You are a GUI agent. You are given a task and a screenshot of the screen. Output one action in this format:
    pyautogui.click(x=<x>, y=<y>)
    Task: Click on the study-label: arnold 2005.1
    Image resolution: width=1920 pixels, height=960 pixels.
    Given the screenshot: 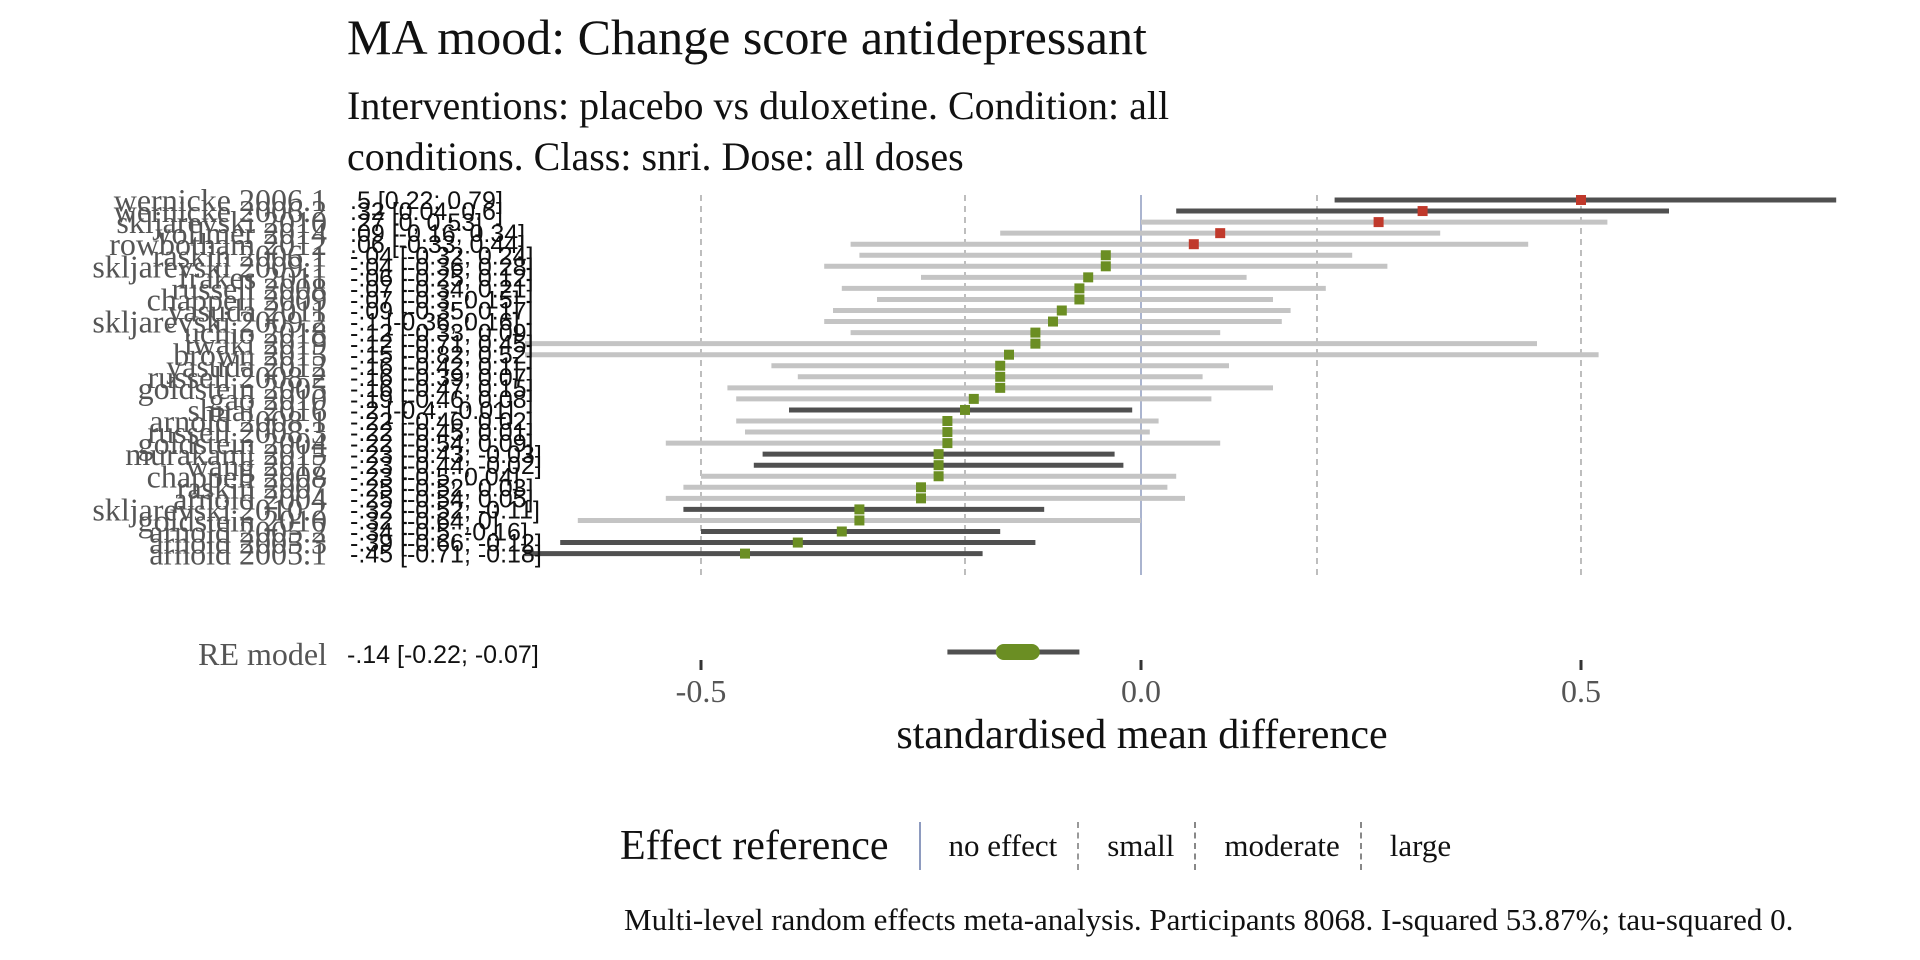 What is the action you would take?
    pyautogui.click(x=238, y=554)
    